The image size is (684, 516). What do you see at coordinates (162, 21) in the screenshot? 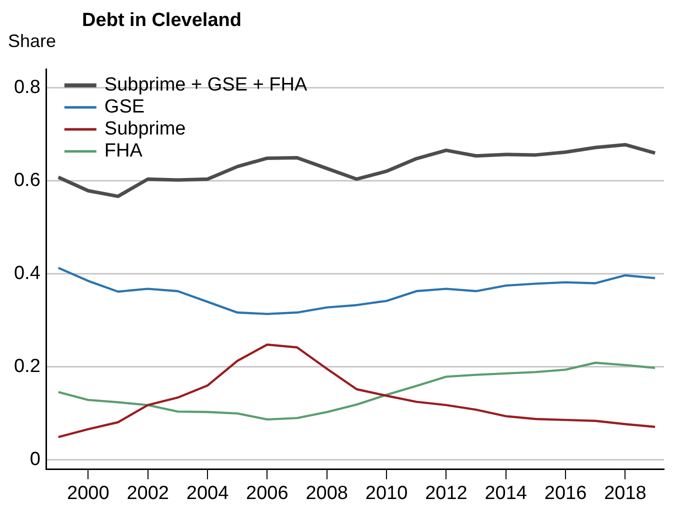
I see `chart-title: Debt in Cleveland` at bounding box center [162, 21].